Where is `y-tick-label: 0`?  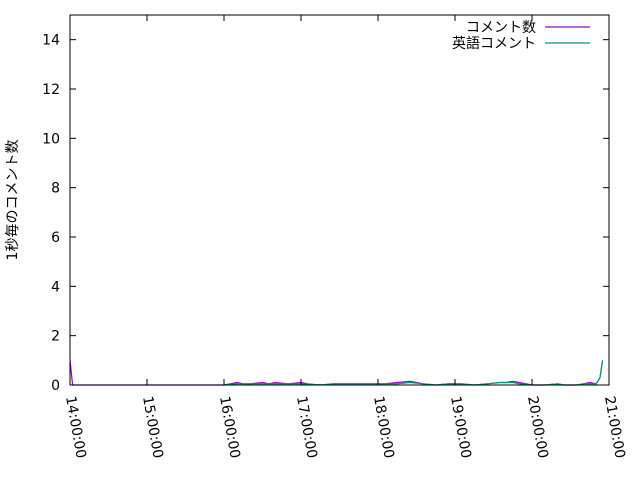 y-tick-label: 0 is located at coordinates (55, 386).